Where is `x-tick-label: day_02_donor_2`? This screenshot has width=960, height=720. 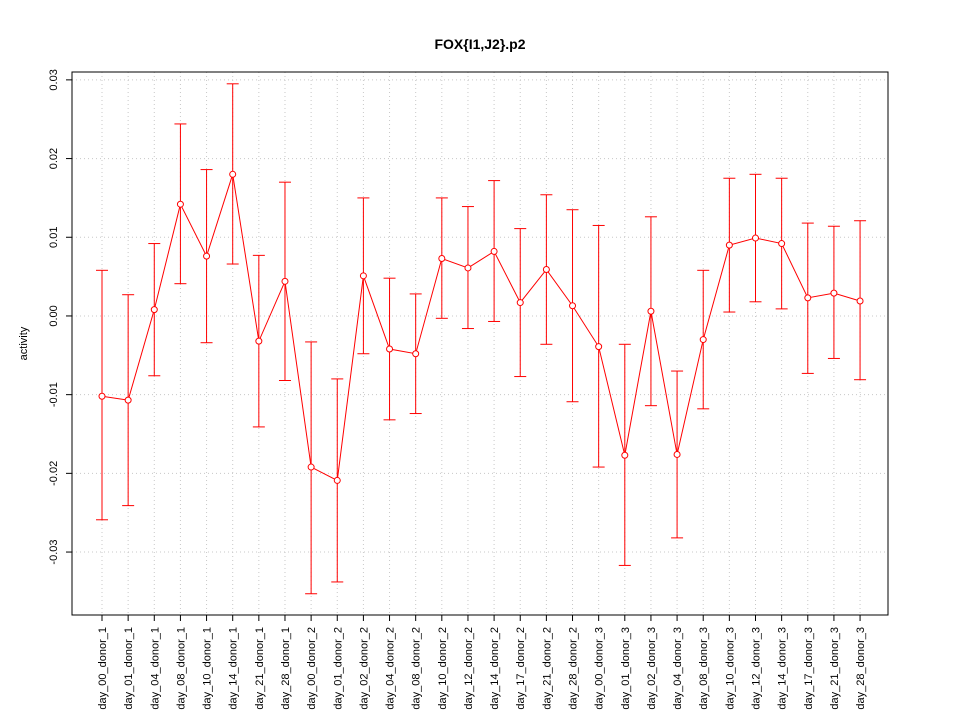 x-tick-label: day_02_donor_2 is located at coordinates (364, 668).